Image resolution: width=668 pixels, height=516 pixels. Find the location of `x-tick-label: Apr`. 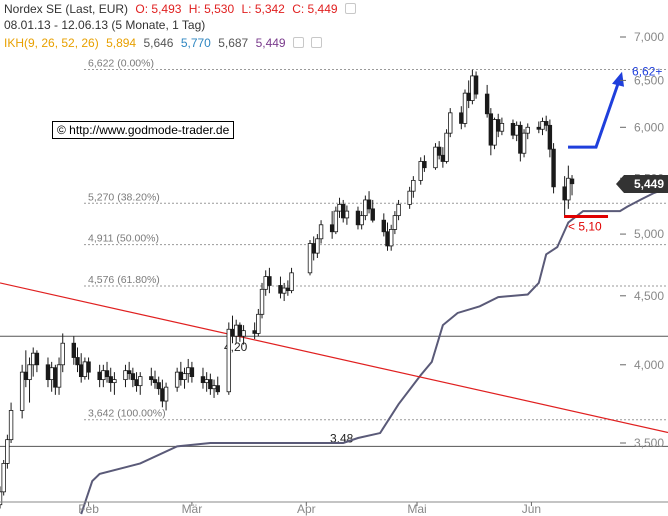

x-tick-label: Apr is located at coordinates (306, 509).